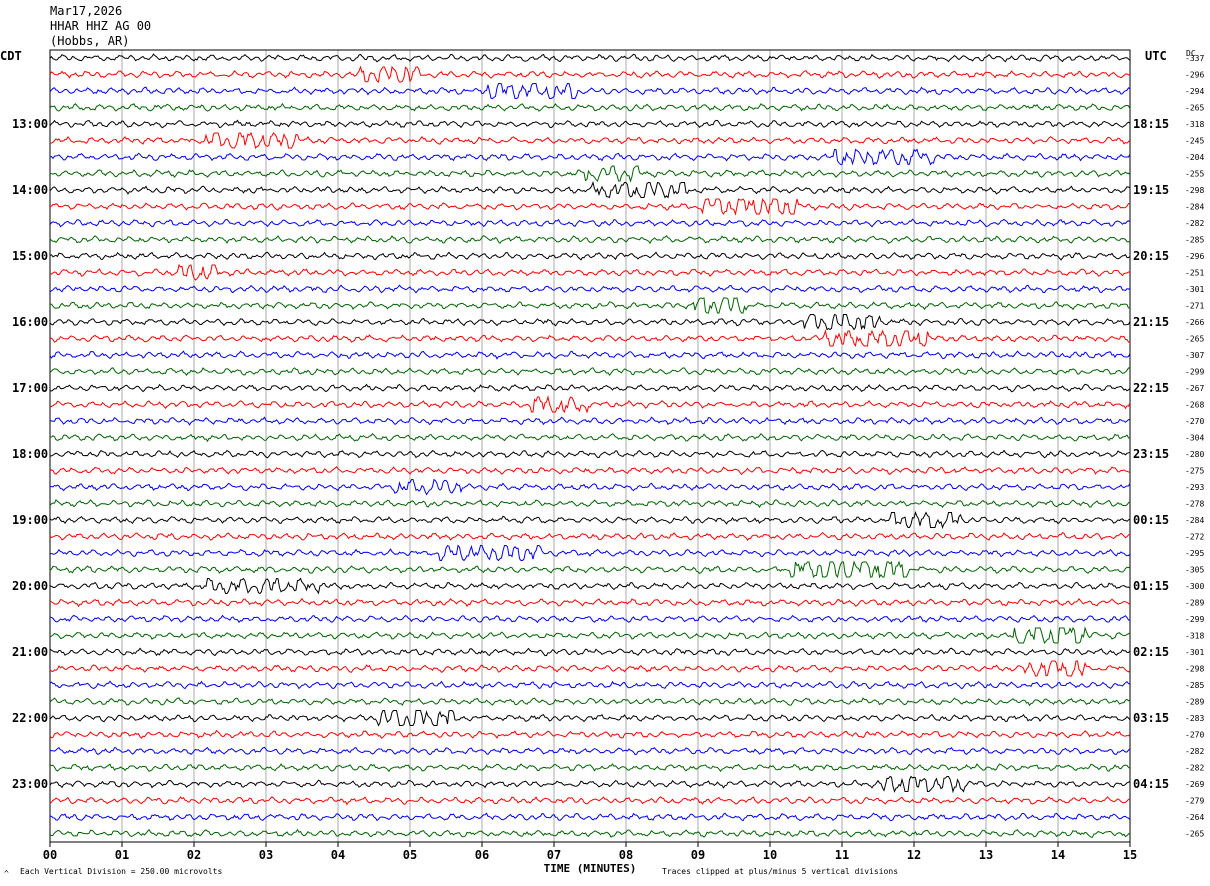 The height and width of the screenshot is (886, 1210). I want to click on dc-offset-label: -299, so click(1194, 619).